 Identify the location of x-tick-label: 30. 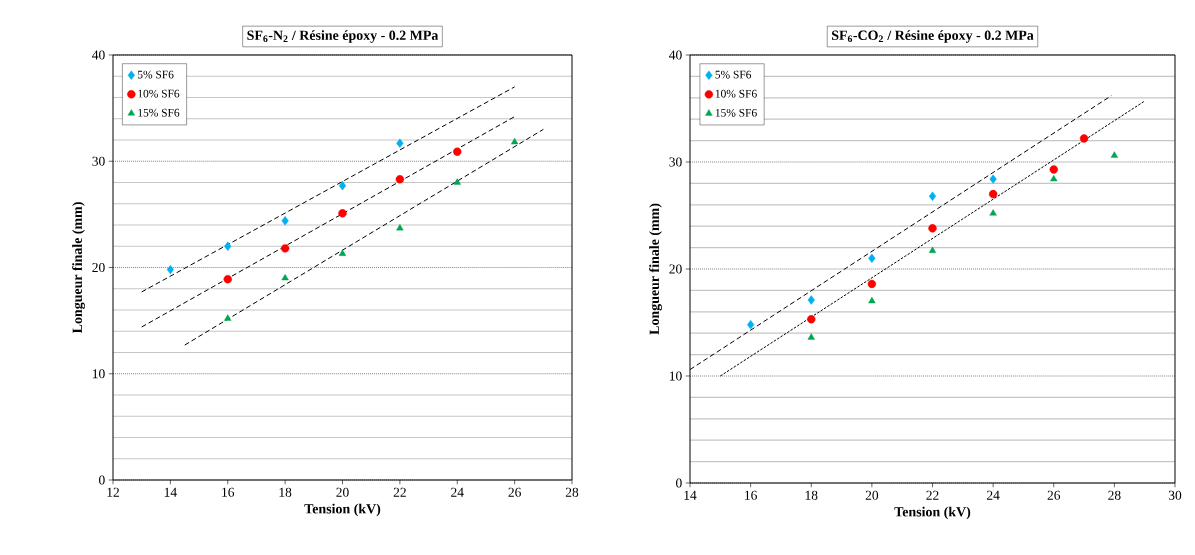
(1175, 495).